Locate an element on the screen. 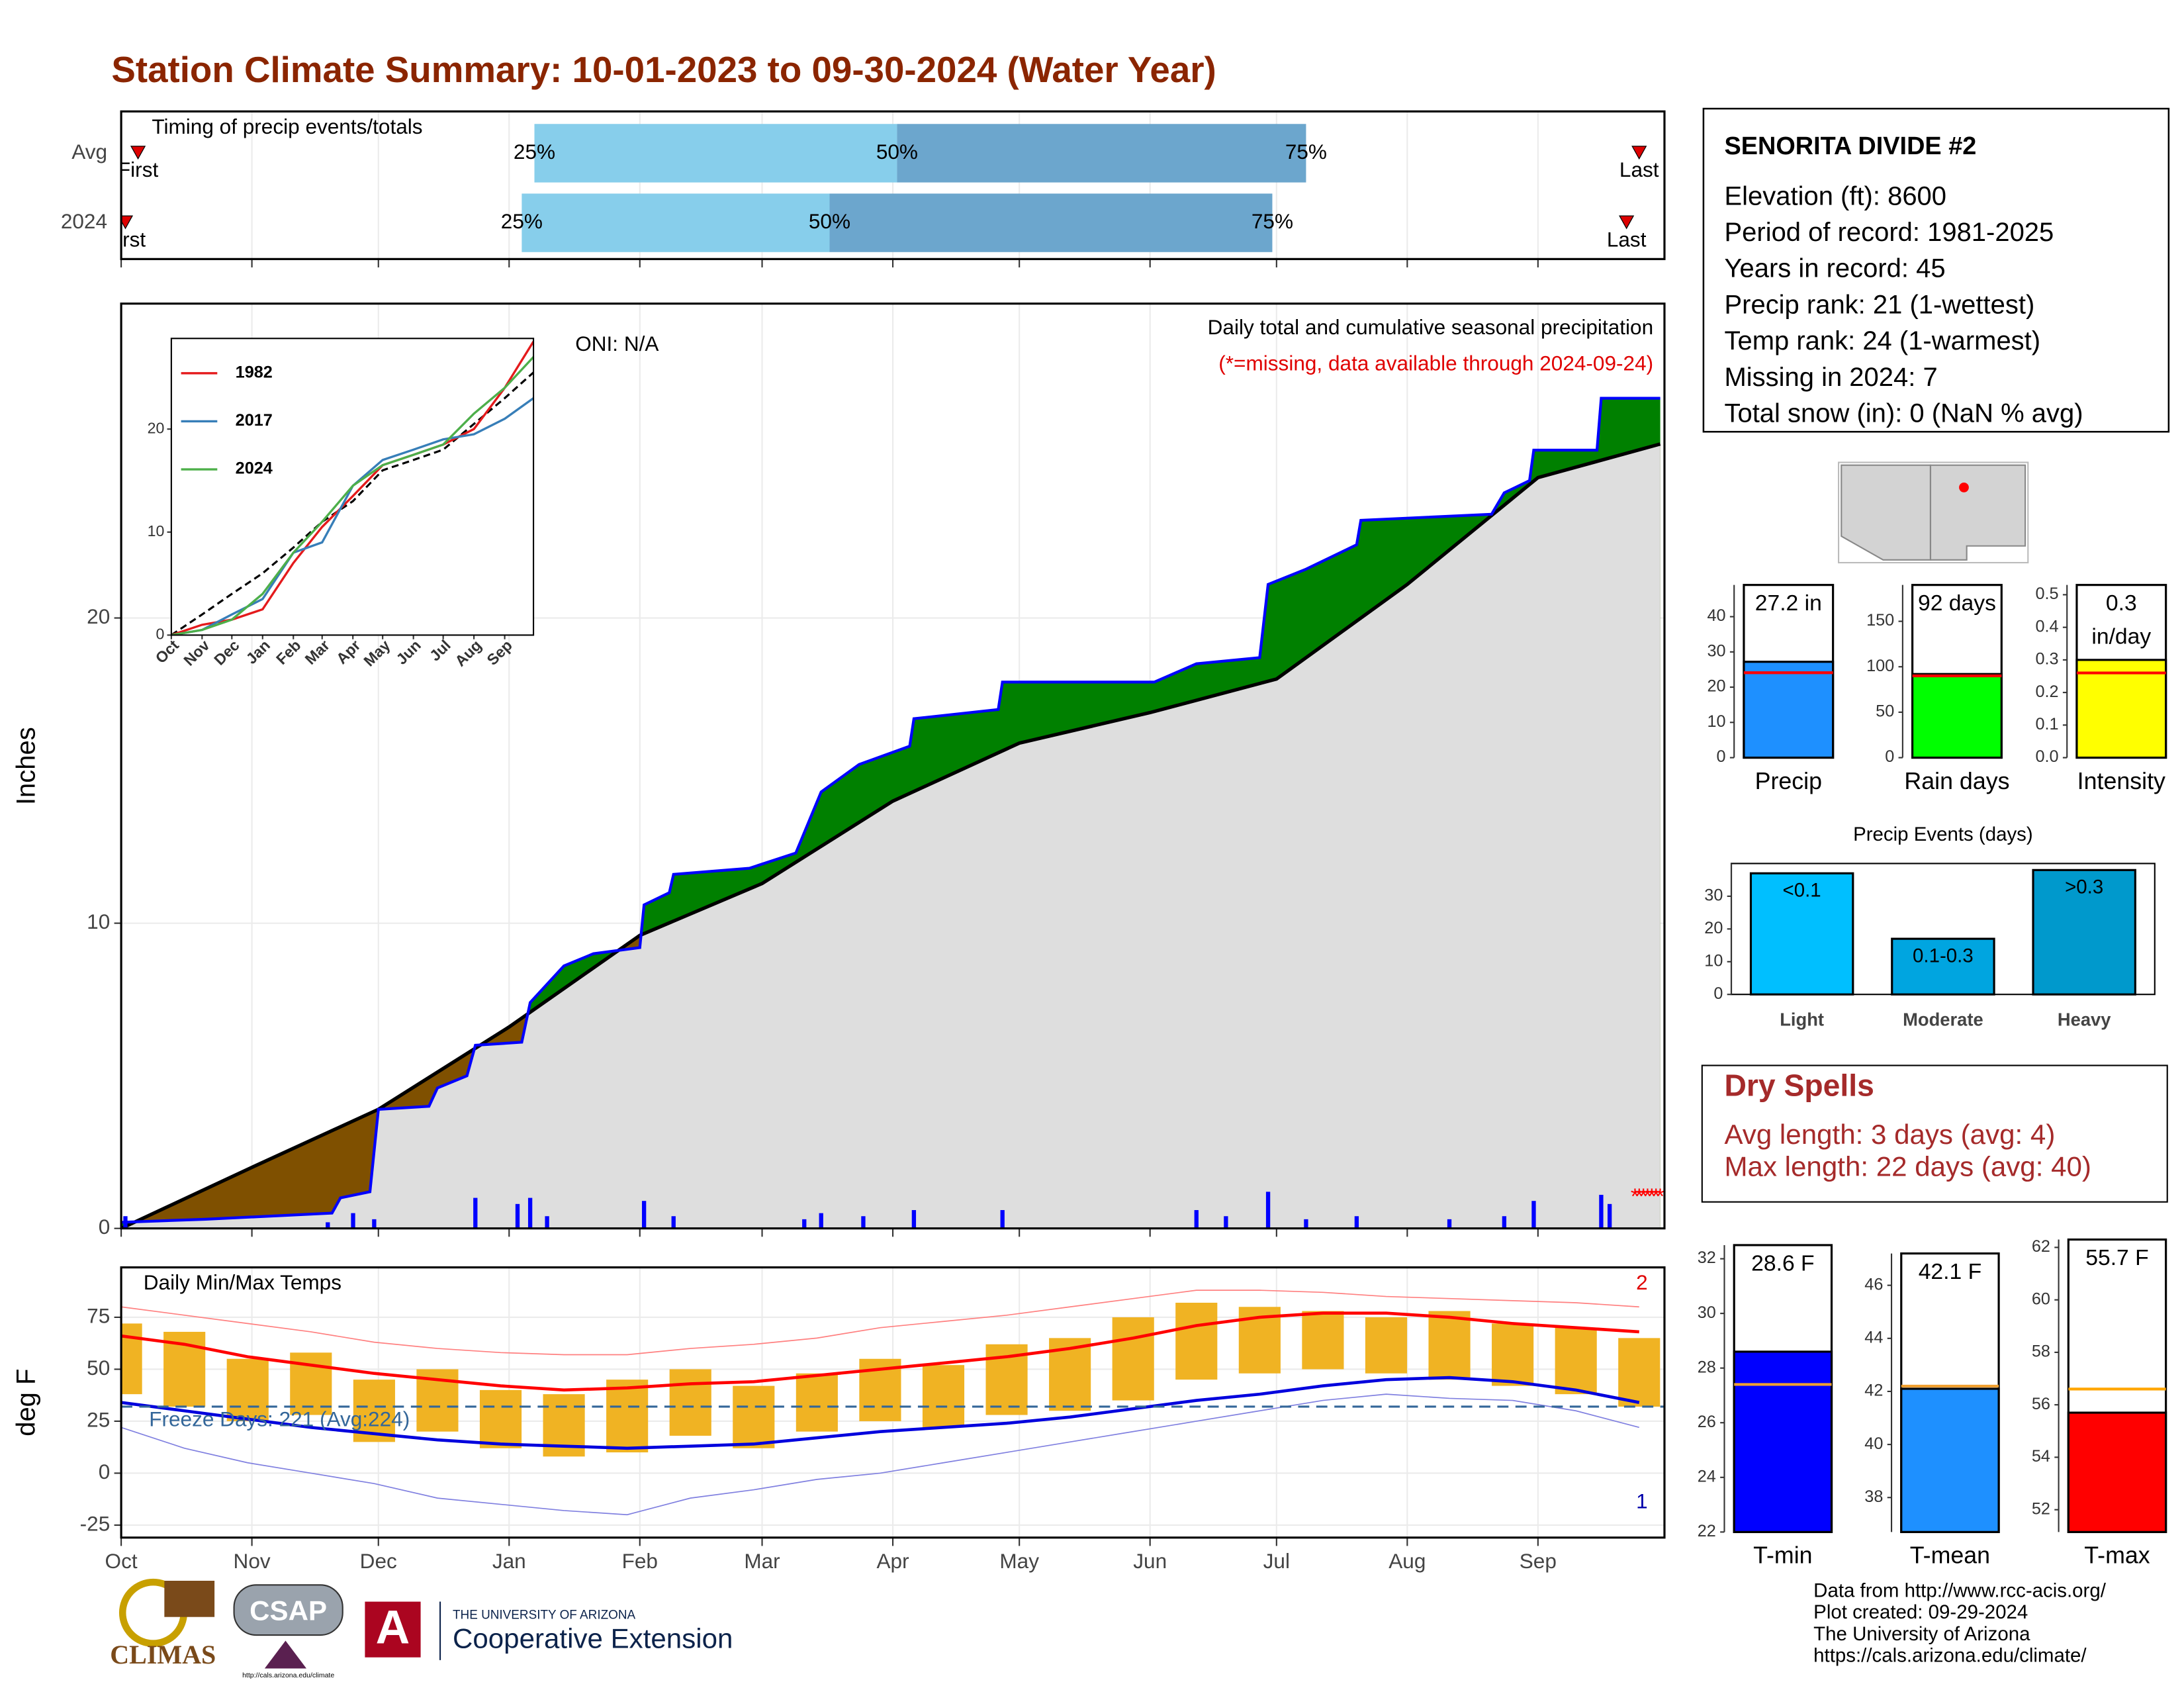  logo-text: http://cals.arizona.edu/climate is located at coordinates (288, 1675).